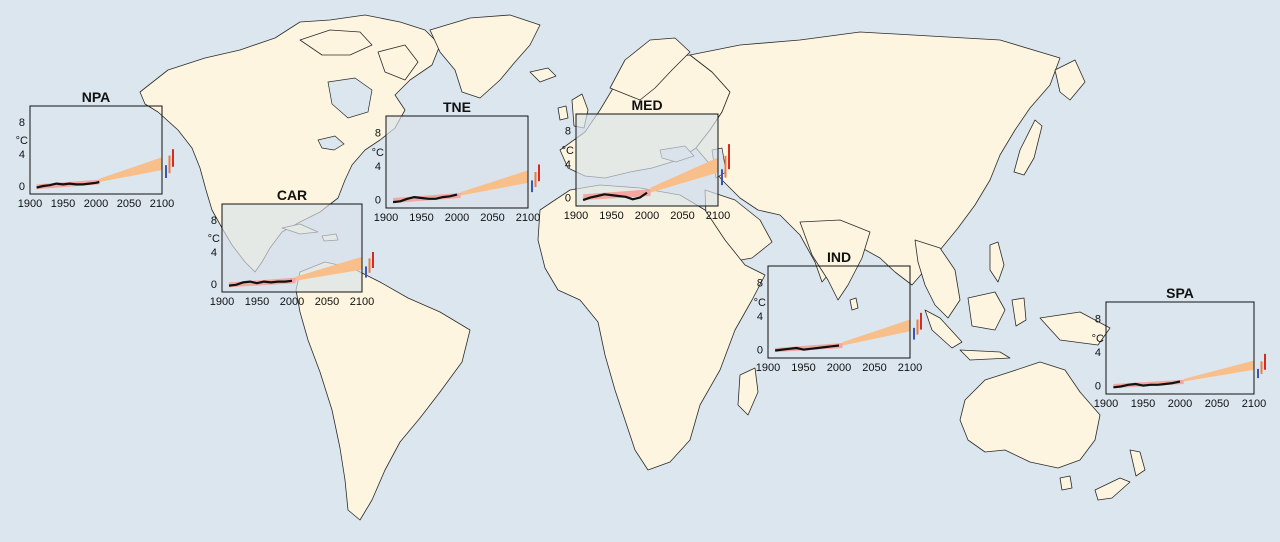 The height and width of the screenshot is (542, 1280). Describe the element at coordinates (748, 391) in the screenshot. I see `madagascar` at that location.